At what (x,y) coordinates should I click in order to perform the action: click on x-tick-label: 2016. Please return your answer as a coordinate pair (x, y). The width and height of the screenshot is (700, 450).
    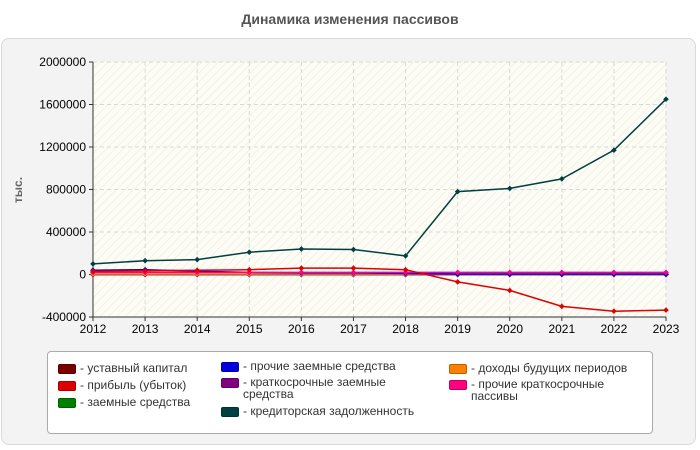
    Looking at the image, I should click on (301, 329).